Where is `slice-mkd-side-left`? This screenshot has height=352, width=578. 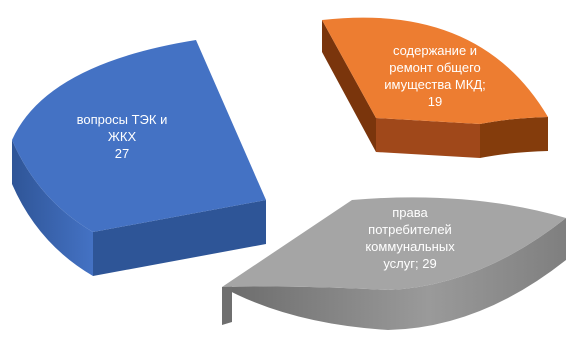 slice-mkd-side-left is located at coordinates (428, 138).